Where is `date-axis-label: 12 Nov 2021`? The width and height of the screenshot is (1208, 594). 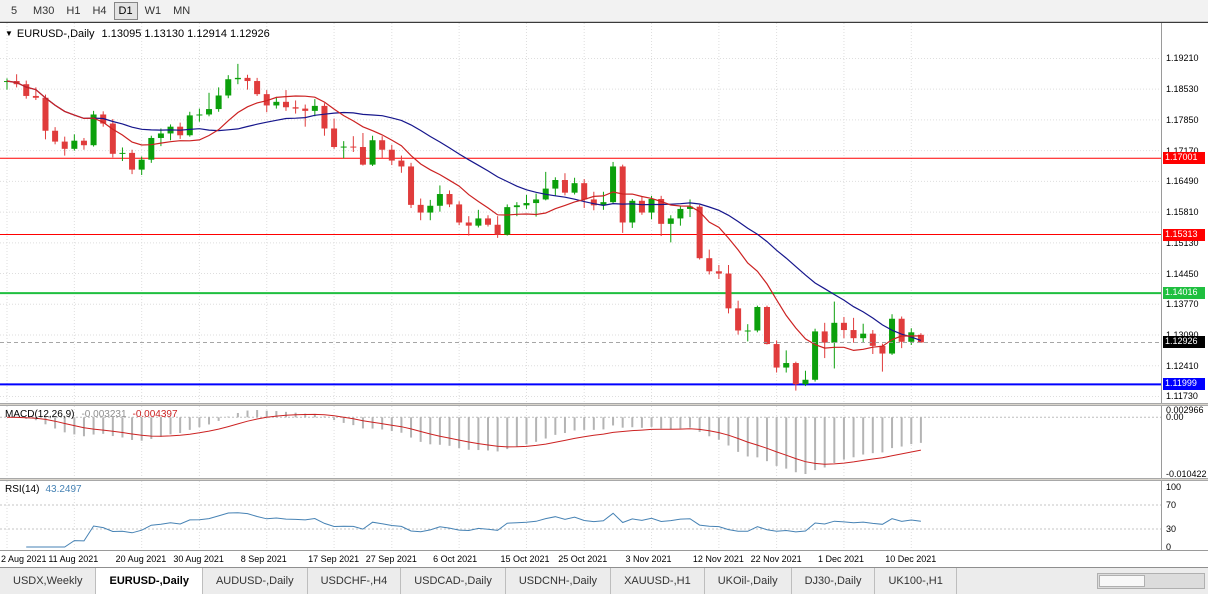 date-axis-label: 12 Nov 2021 is located at coordinates (718, 559).